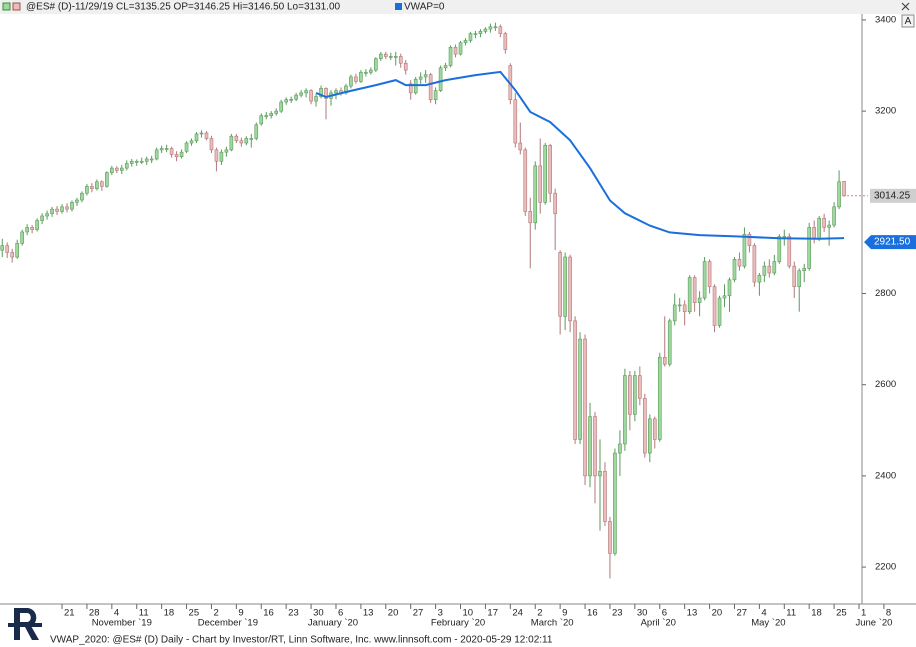  I want to click on x-tick-label: 9, so click(564, 613).